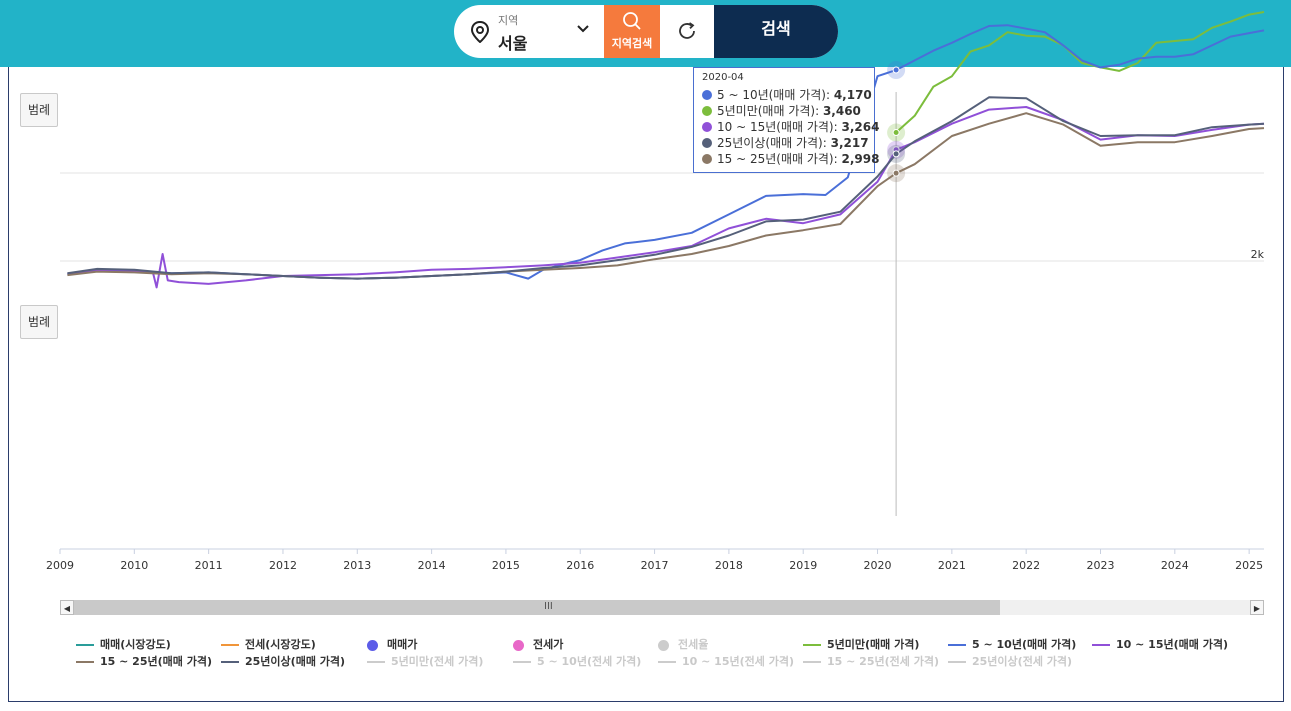 The width and height of the screenshot is (1291, 711). Describe the element at coordinates (632, 31) in the screenshot. I see `region-search-button: 지역검색` at that location.